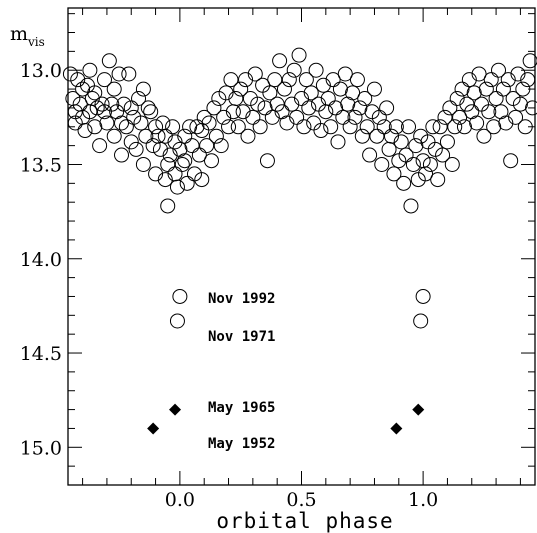 Image resolution: width=537 pixels, height=533 pixels. Describe the element at coordinates (19, 34) in the screenshot. I see `y-axis-title-main: m` at that location.